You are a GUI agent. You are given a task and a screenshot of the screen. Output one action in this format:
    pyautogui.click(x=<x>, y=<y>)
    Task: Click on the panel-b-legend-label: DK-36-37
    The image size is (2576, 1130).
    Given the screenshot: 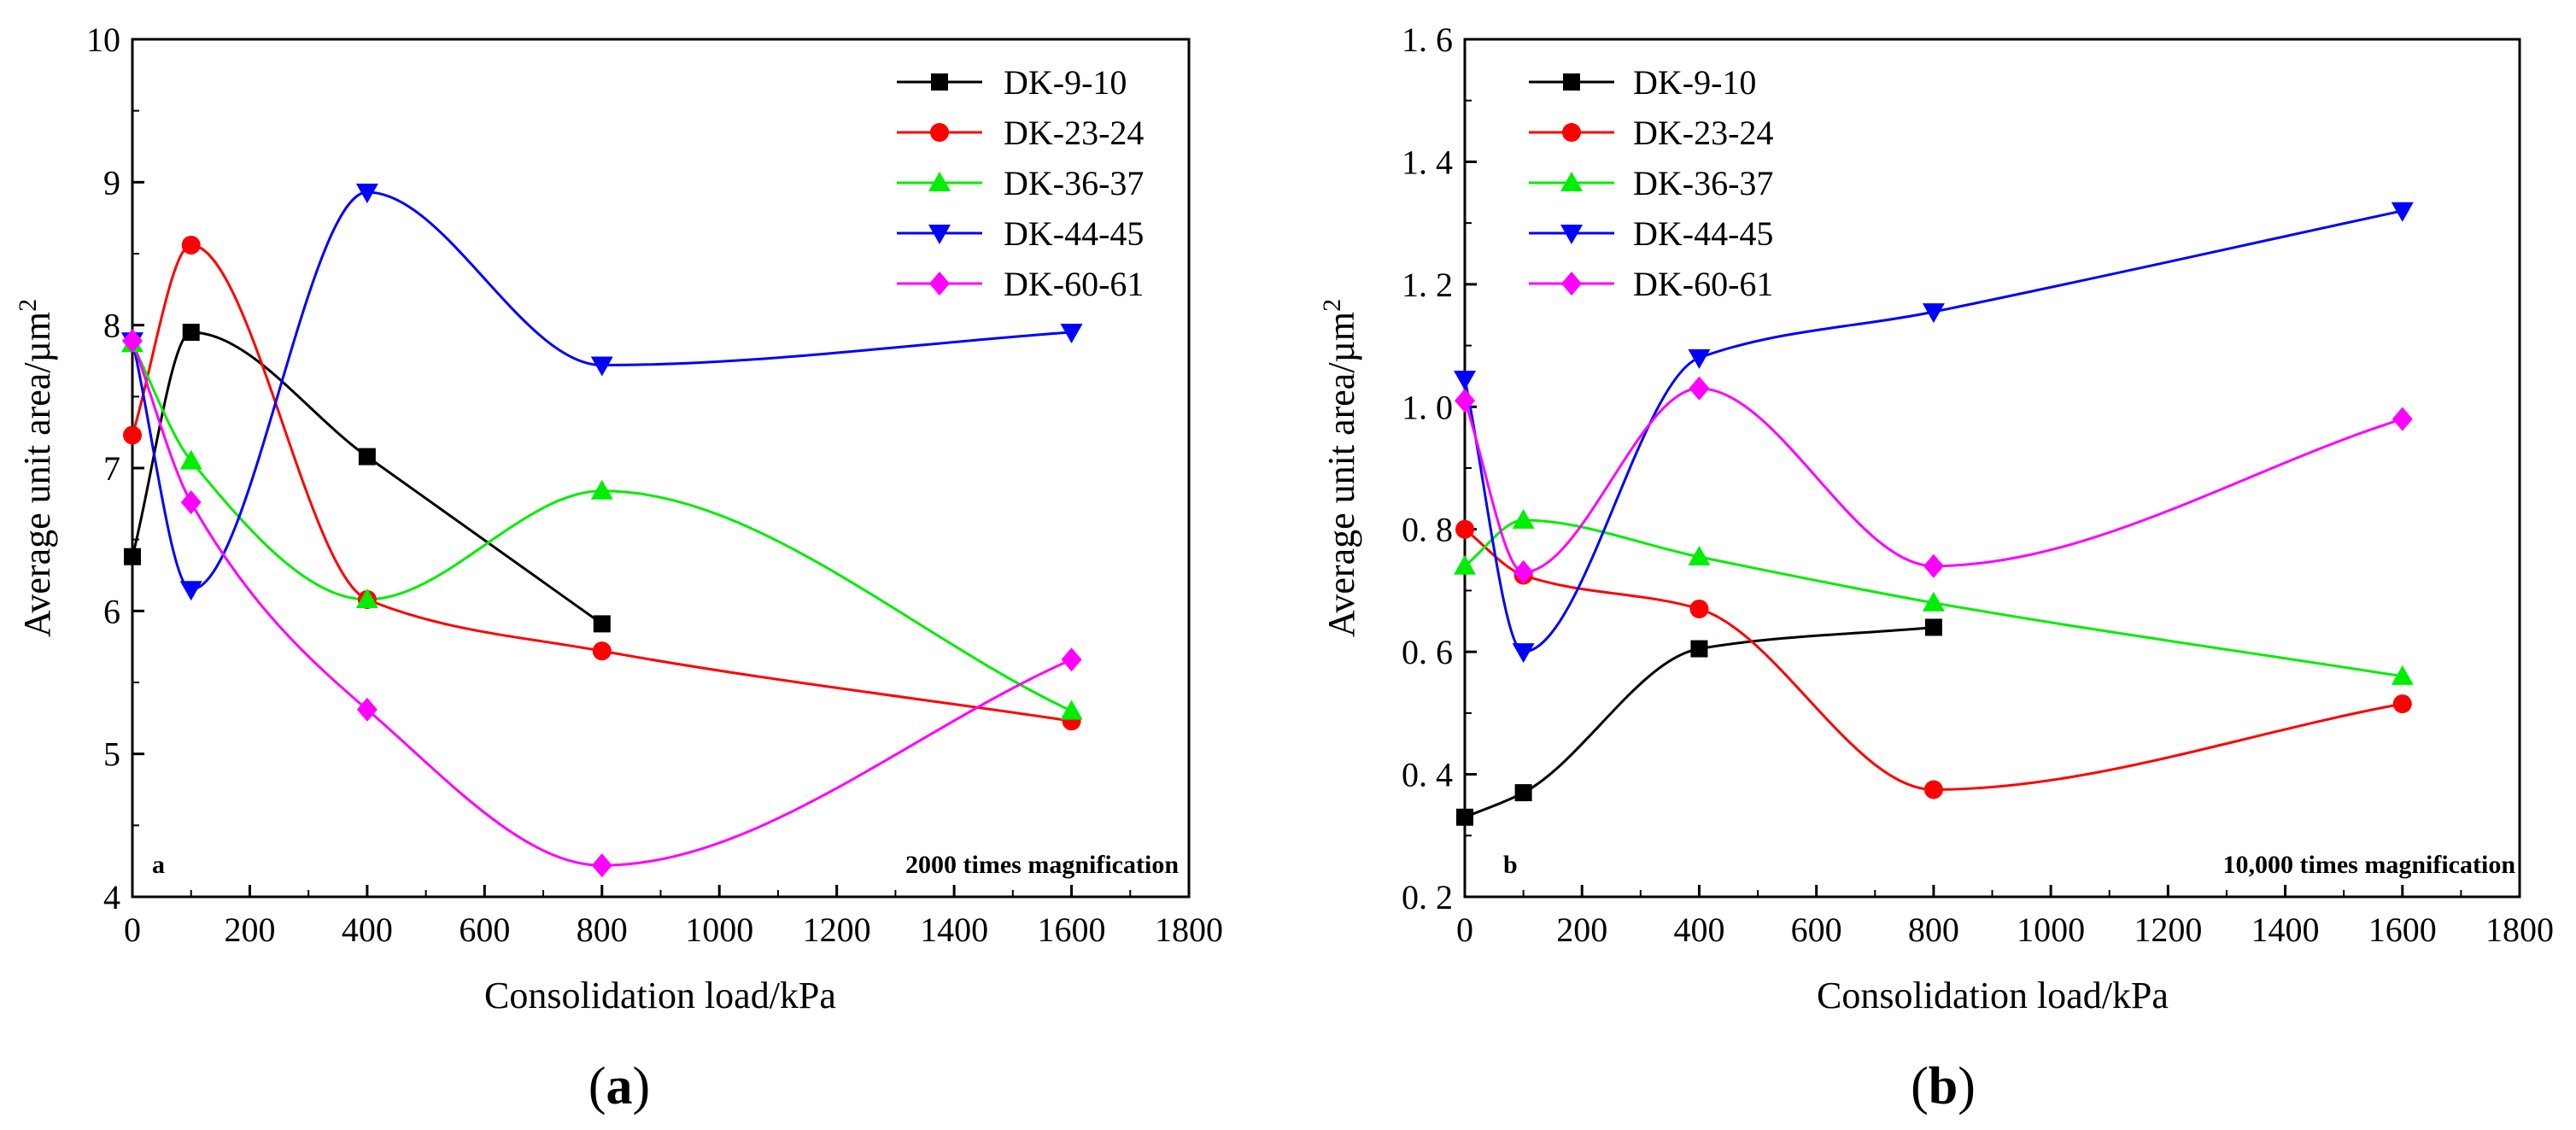 What is the action you would take?
    pyautogui.click(x=1703, y=183)
    